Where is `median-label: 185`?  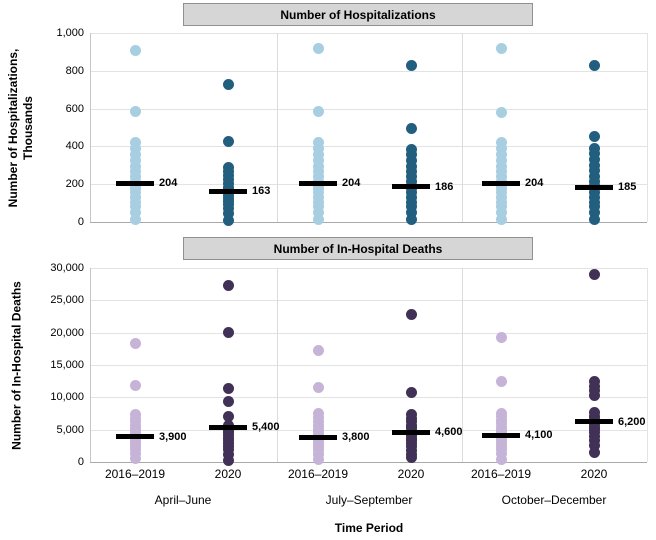
median-label: 185 is located at coordinates (627, 187).